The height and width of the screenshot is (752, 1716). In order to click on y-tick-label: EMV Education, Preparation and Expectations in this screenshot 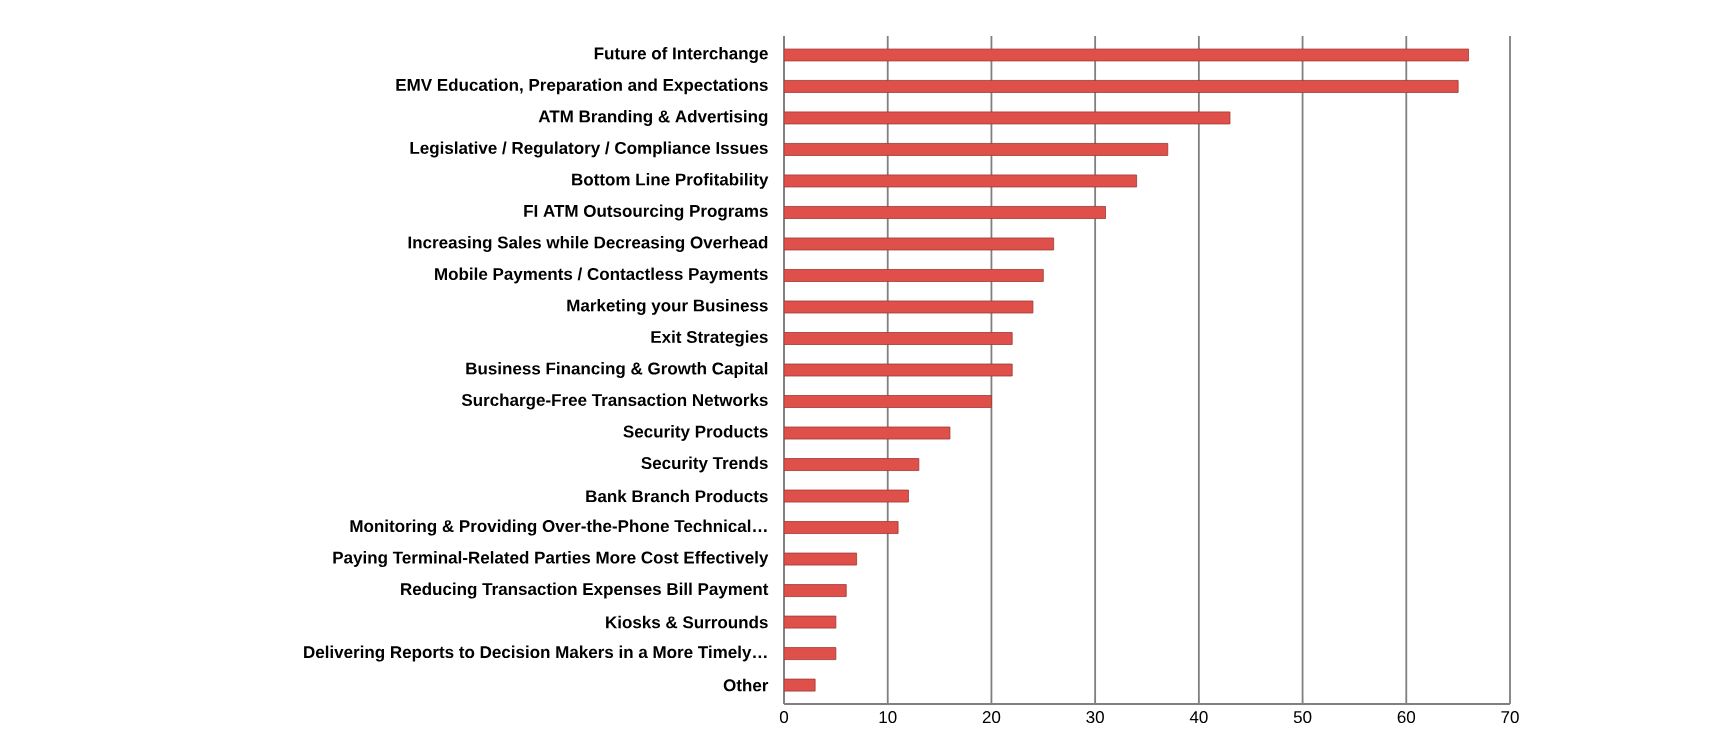, I will do `click(582, 86)`.